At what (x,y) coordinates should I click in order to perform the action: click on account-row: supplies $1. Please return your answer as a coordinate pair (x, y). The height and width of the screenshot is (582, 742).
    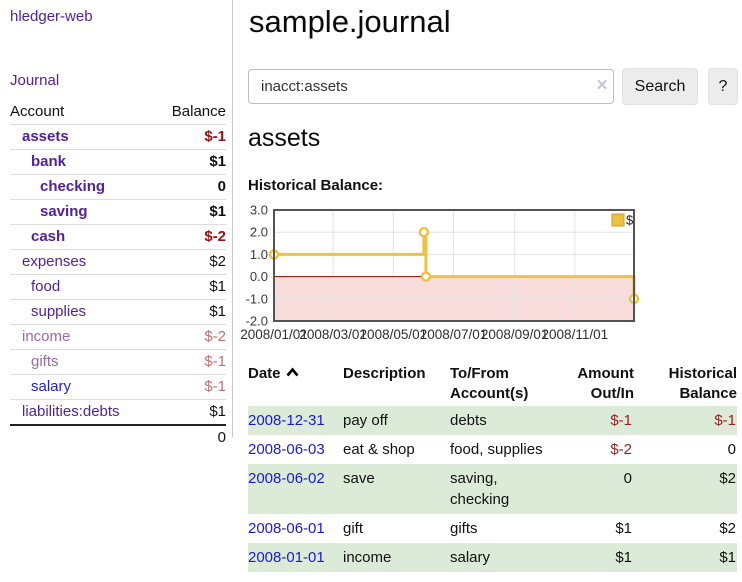
    Looking at the image, I should click on (118, 312).